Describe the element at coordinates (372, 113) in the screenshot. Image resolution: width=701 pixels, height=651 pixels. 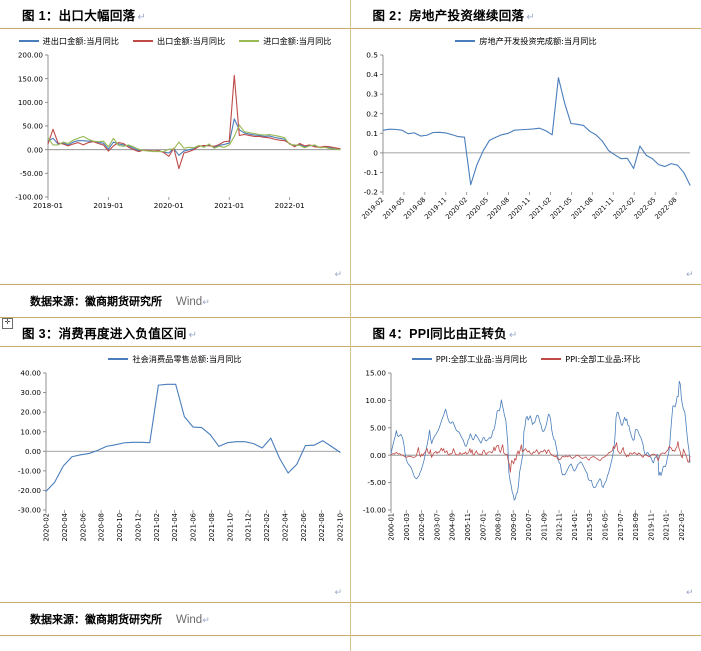
I see `fig2-ytick-3: 0.2` at that location.